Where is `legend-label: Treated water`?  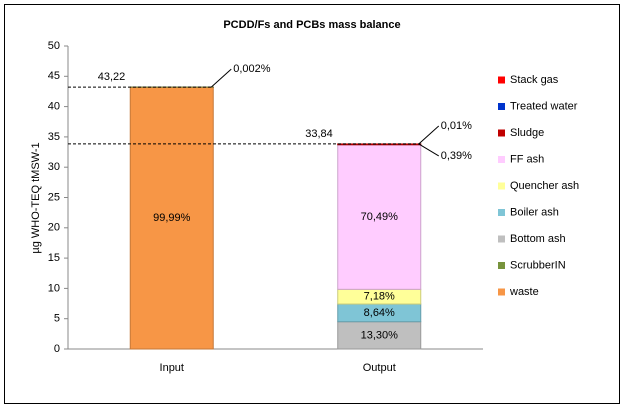
legend-label: Treated water is located at coordinates (544, 106).